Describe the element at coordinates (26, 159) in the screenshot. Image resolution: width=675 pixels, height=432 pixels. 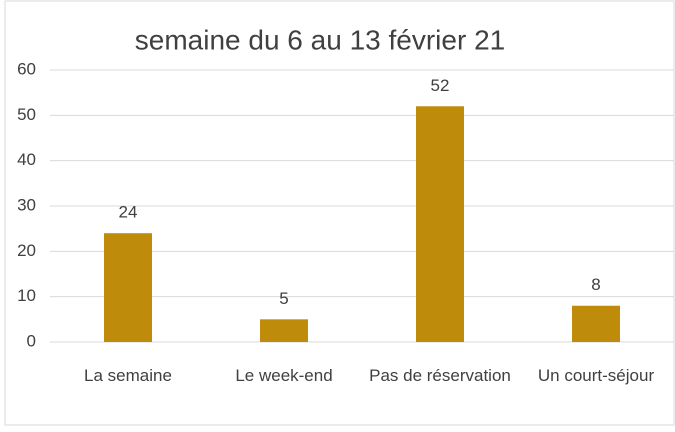
I see `y-tick-label: 40` at that location.